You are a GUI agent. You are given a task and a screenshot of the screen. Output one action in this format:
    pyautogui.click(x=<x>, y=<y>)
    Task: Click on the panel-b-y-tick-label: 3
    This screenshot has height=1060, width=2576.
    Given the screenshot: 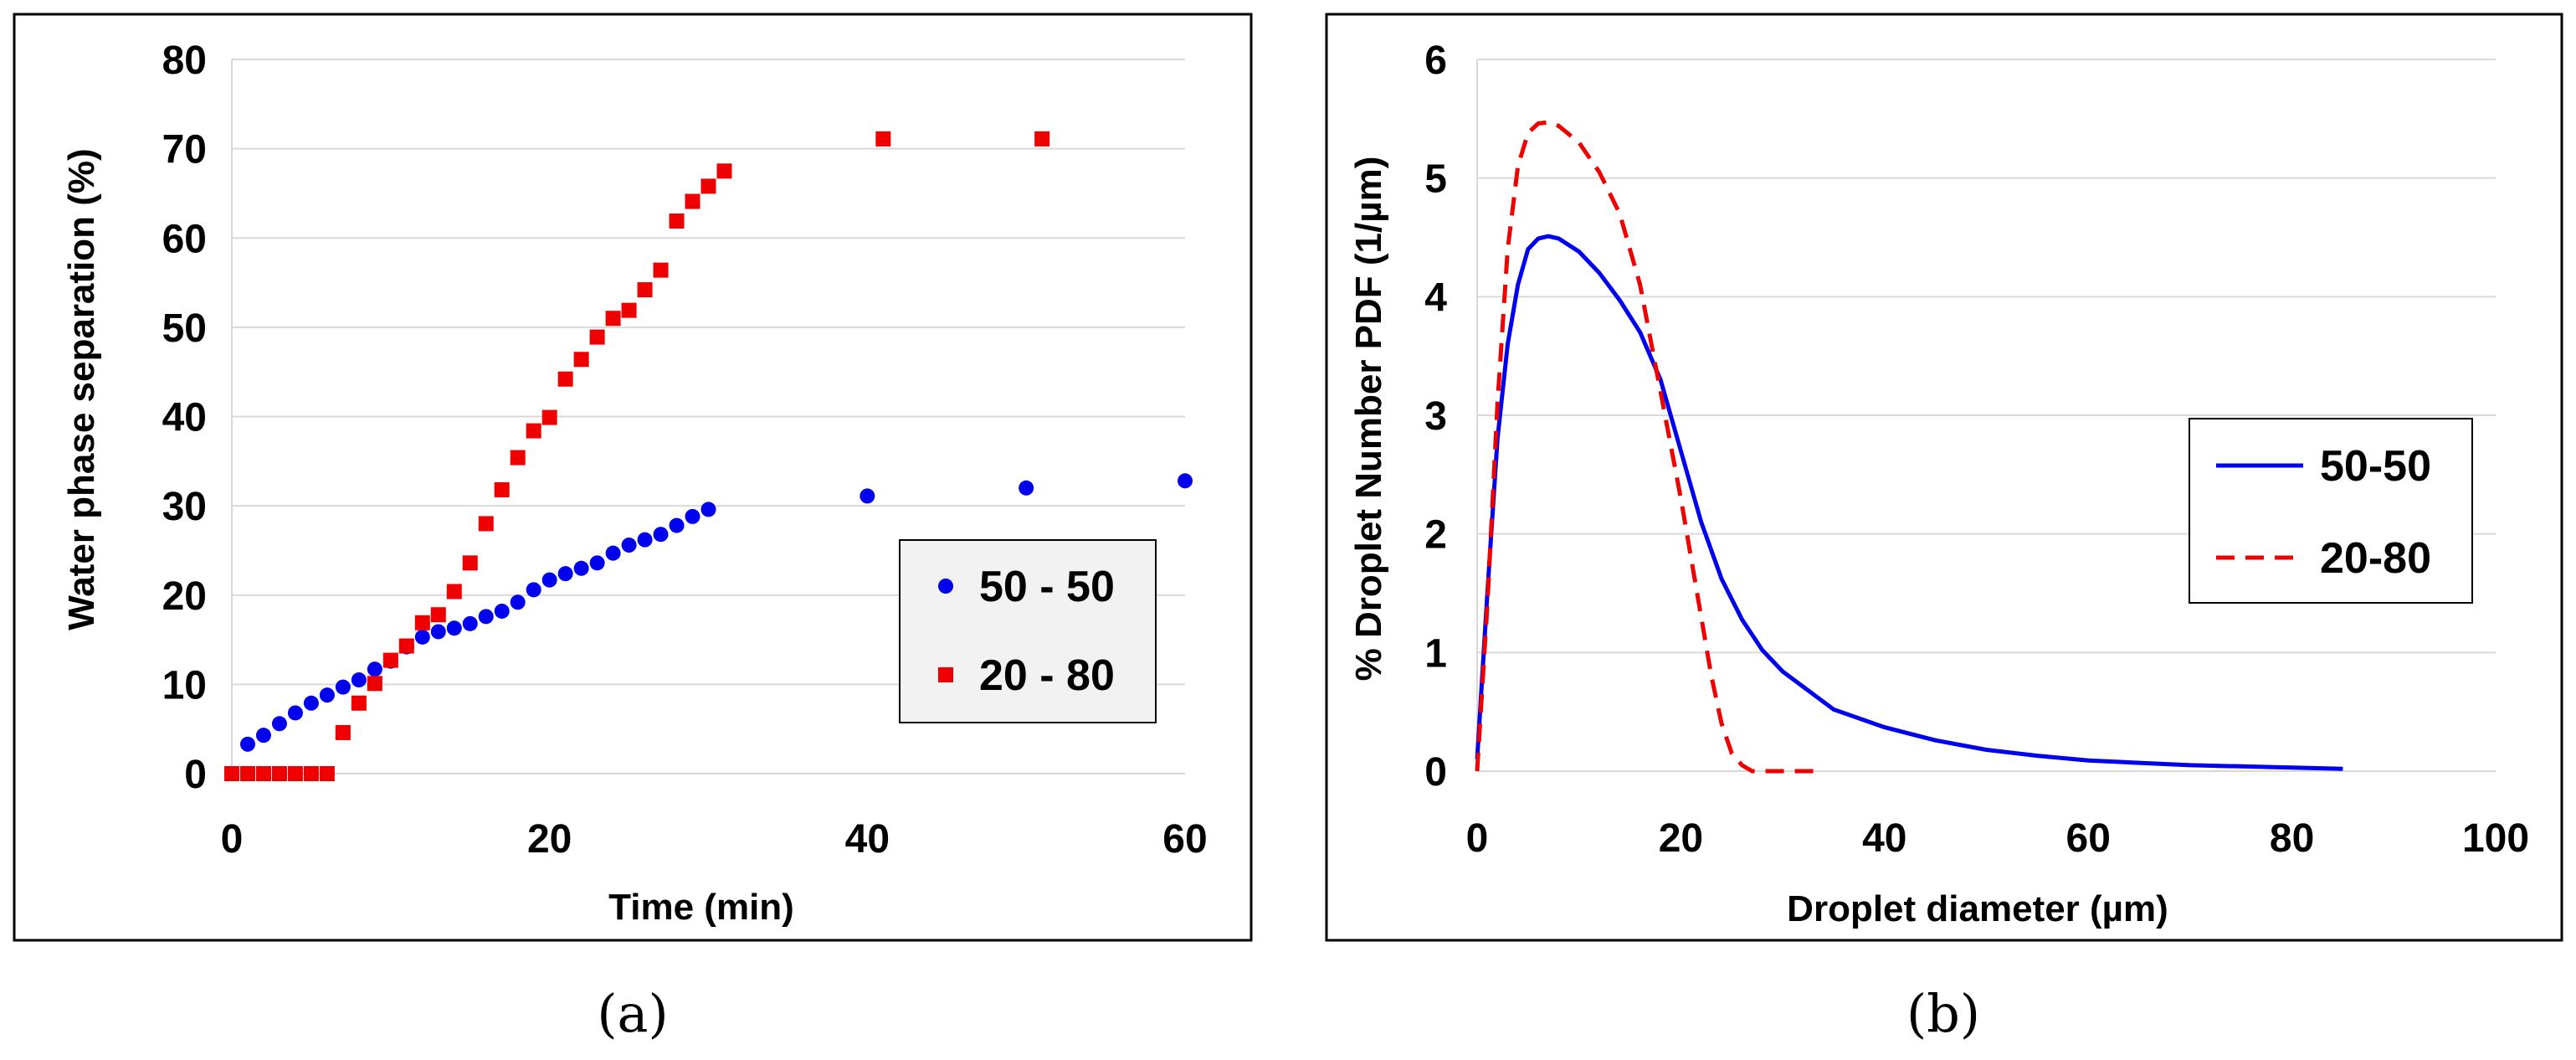 What is the action you would take?
    pyautogui.click(x=1435, y=416)
    